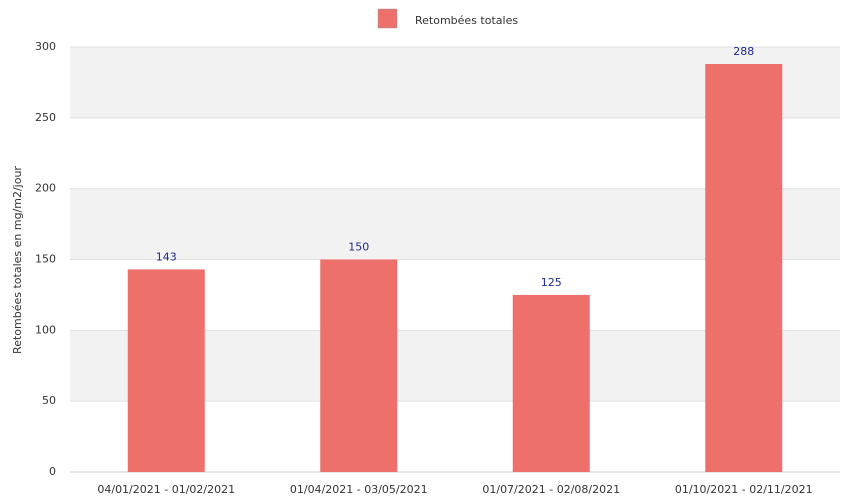  Describe the element at coordinates (45, 329) in the screenshot. I see `y-tick-label: 100` at that location.